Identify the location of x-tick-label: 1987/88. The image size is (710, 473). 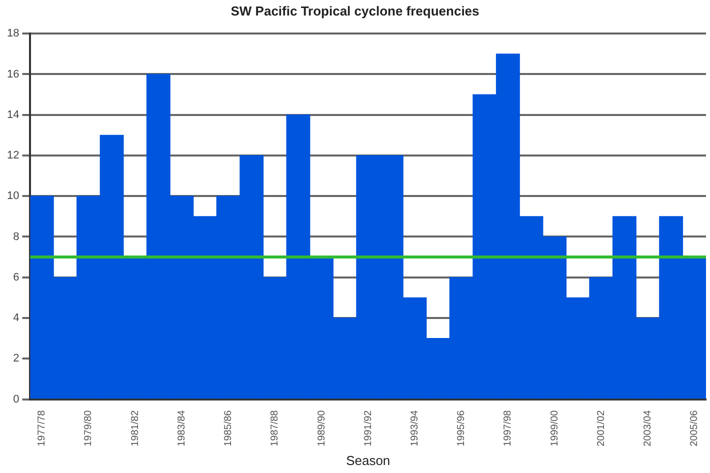
(275, 428).